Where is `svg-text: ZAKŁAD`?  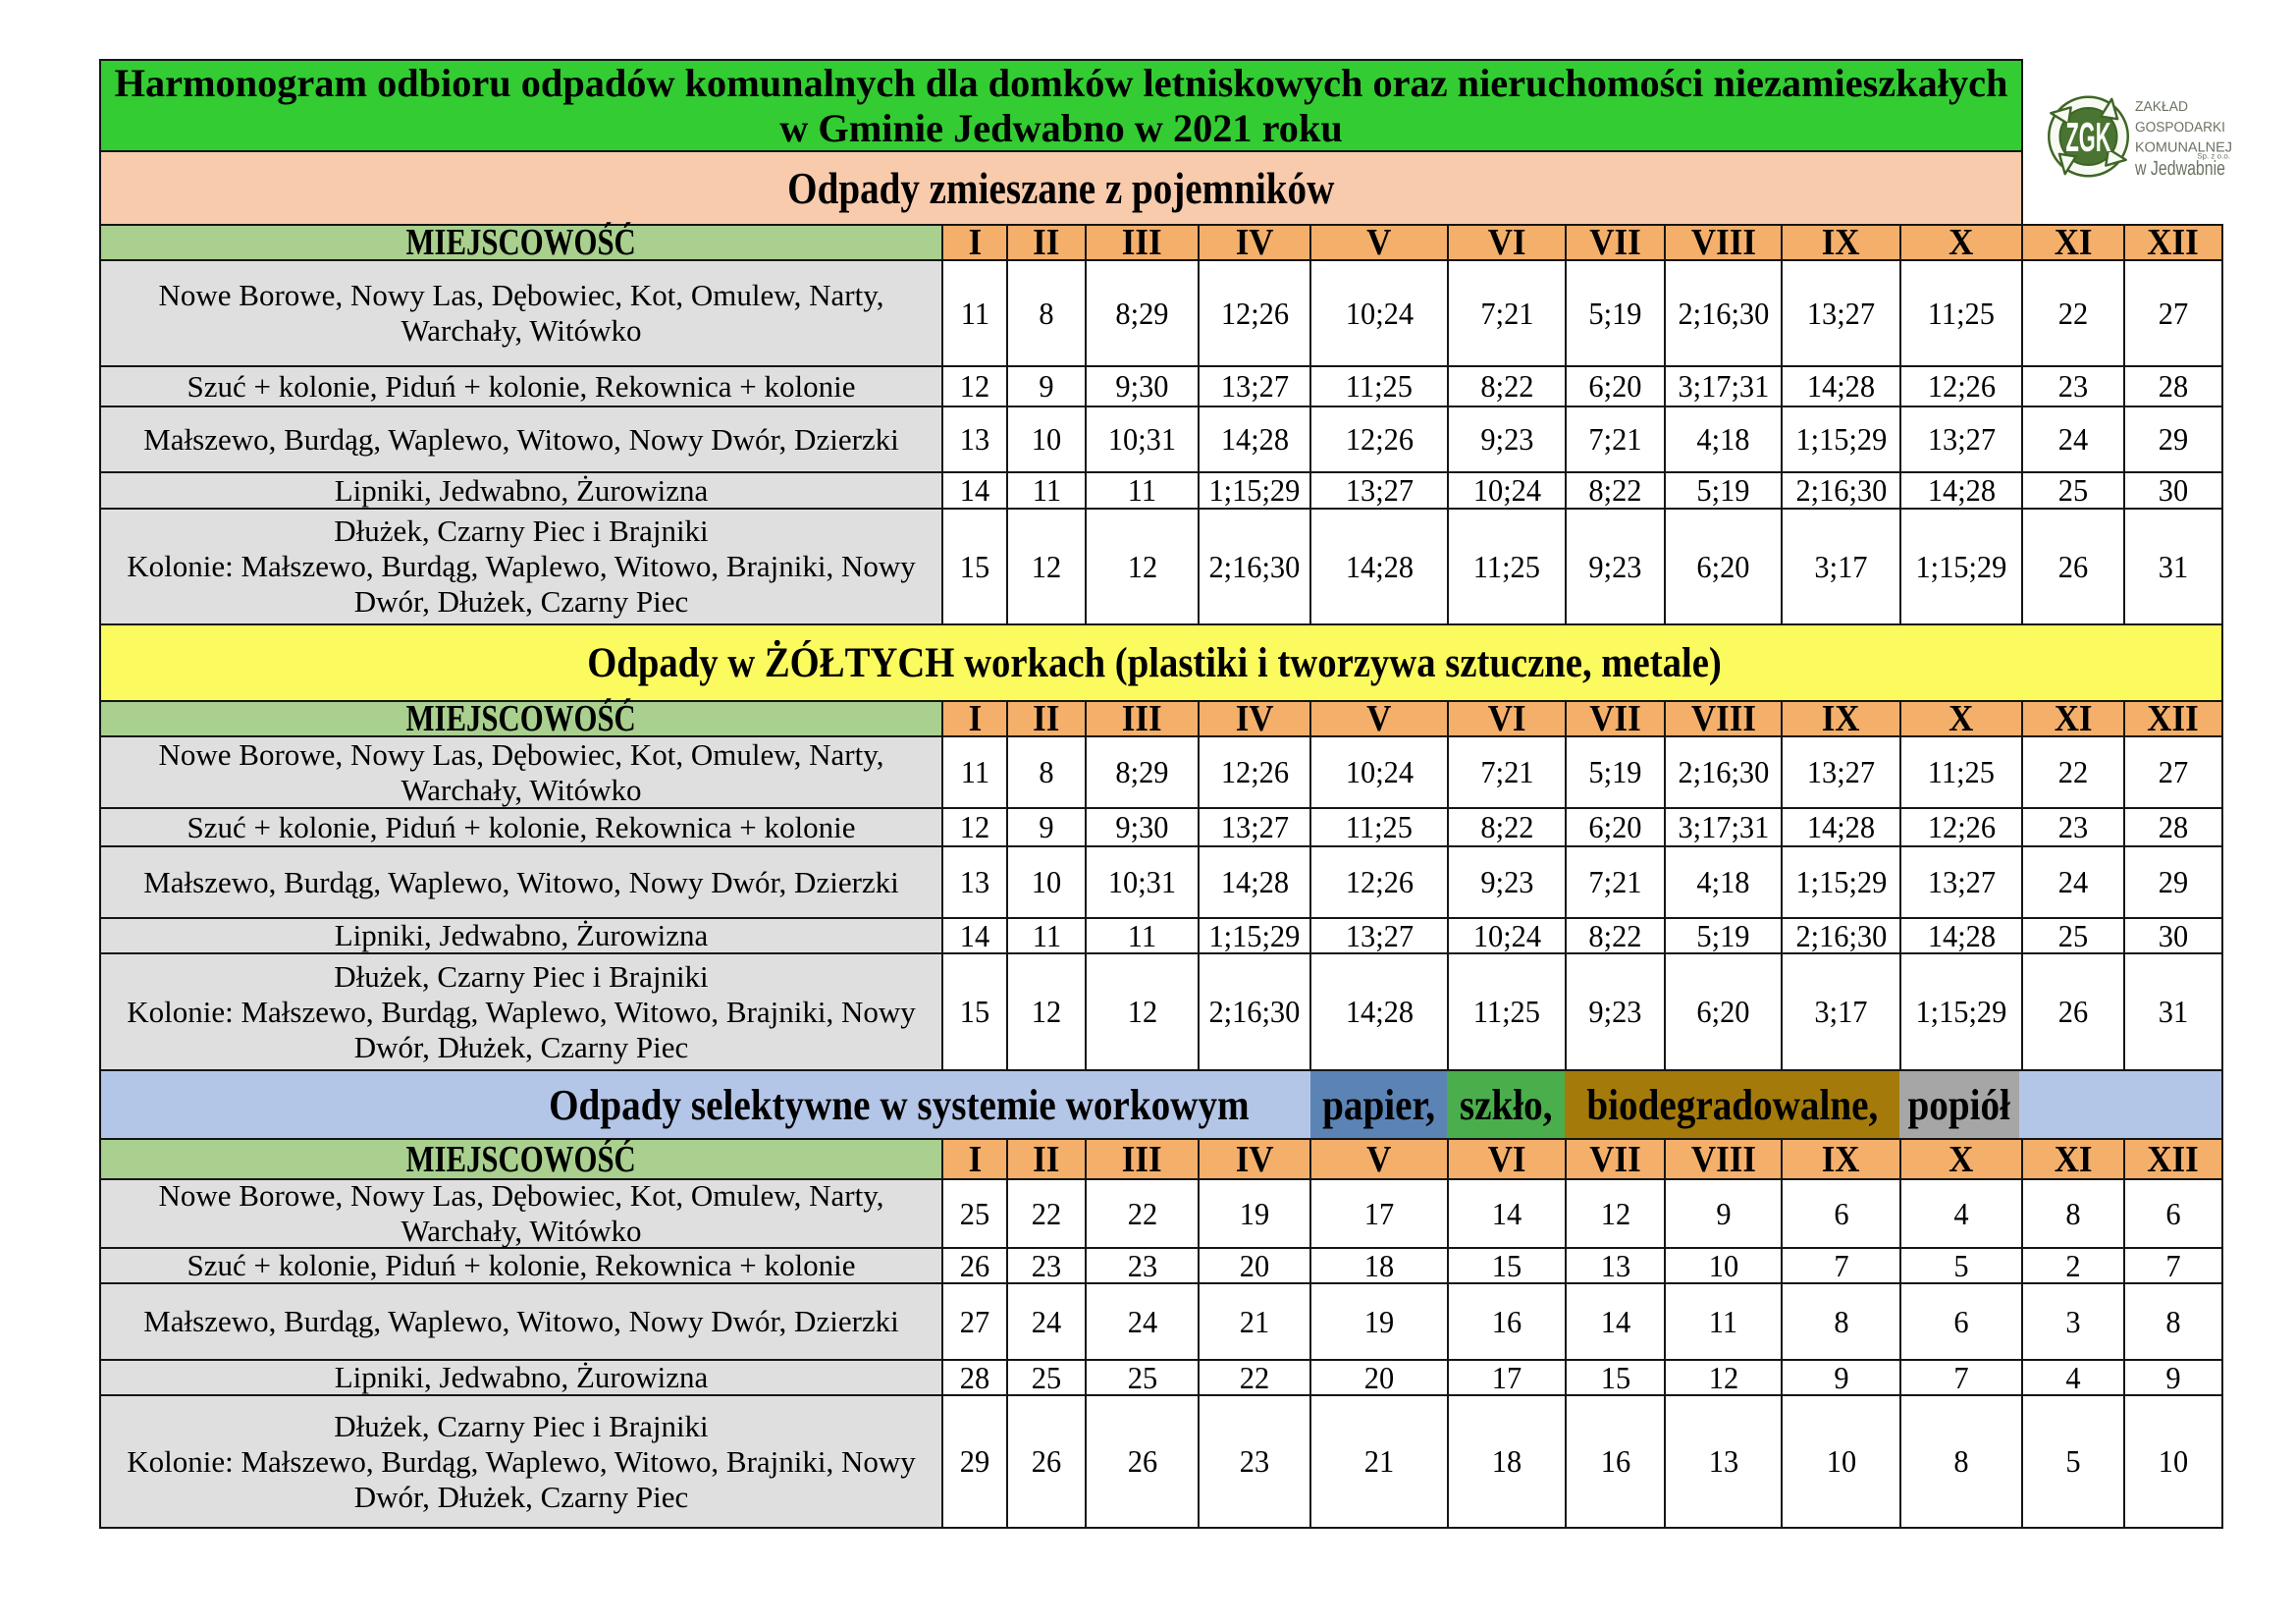
svg-text: ZAKŁAD is located at coordinates (2161, 107).